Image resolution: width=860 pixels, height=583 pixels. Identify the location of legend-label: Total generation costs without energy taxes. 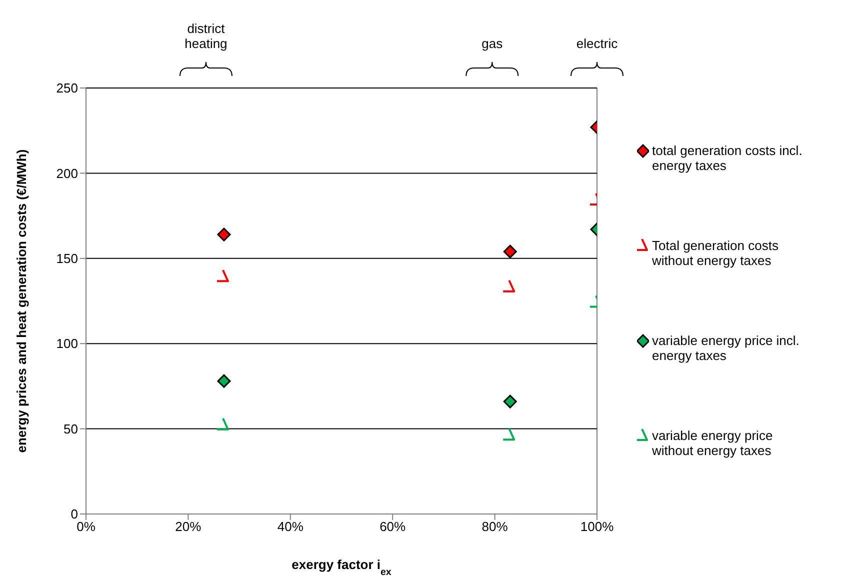
(716, 253).